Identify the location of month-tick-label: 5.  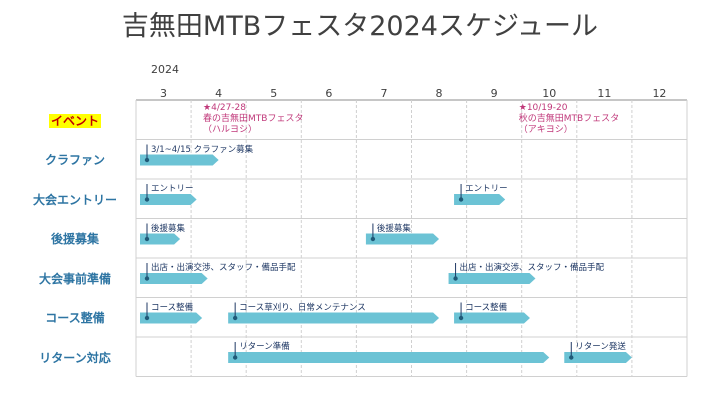
(273, 93).